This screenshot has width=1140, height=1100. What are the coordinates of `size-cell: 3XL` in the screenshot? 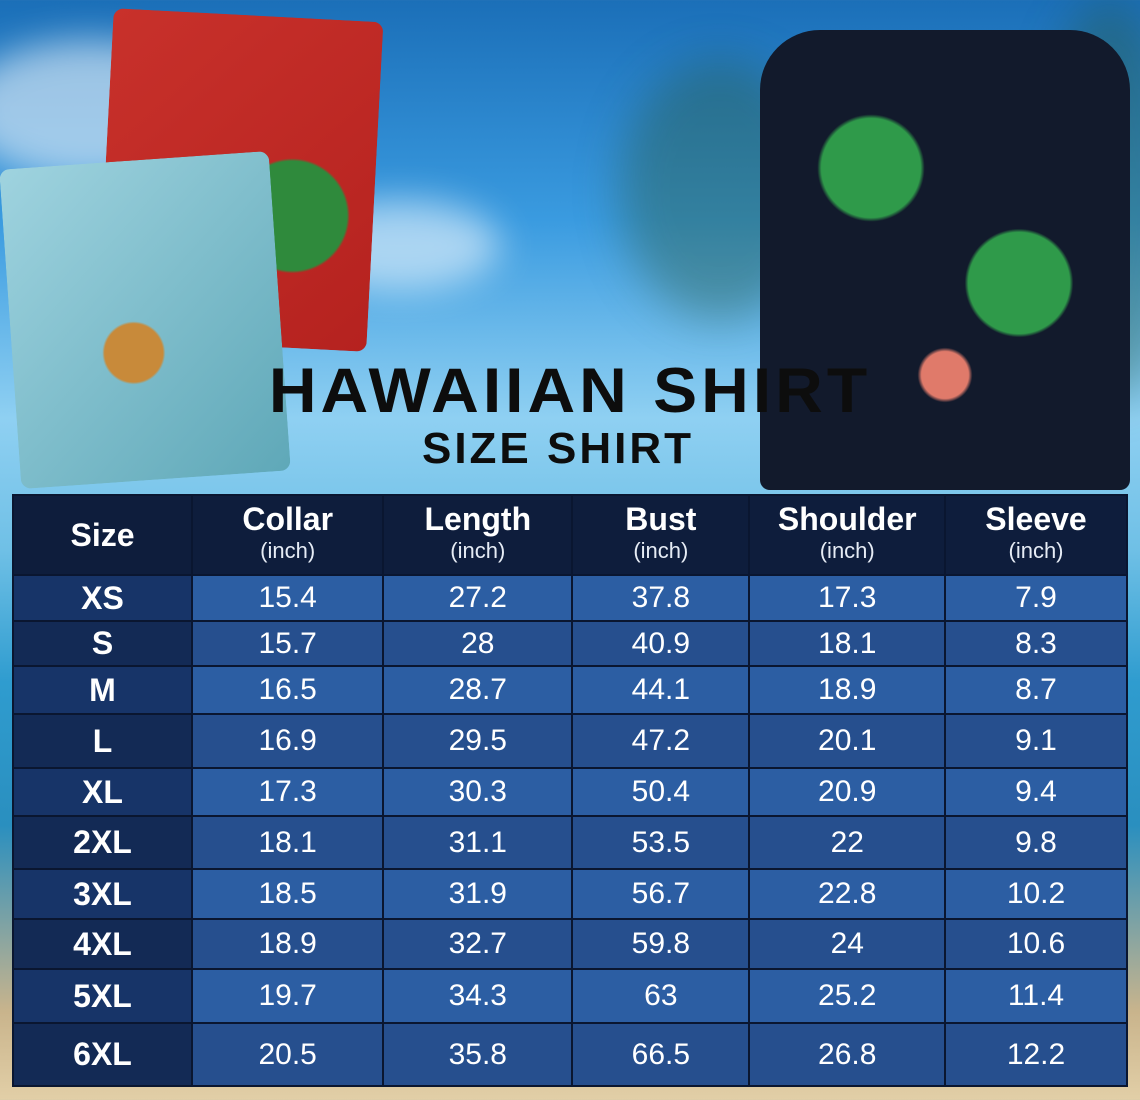 It's located at (102, 894).